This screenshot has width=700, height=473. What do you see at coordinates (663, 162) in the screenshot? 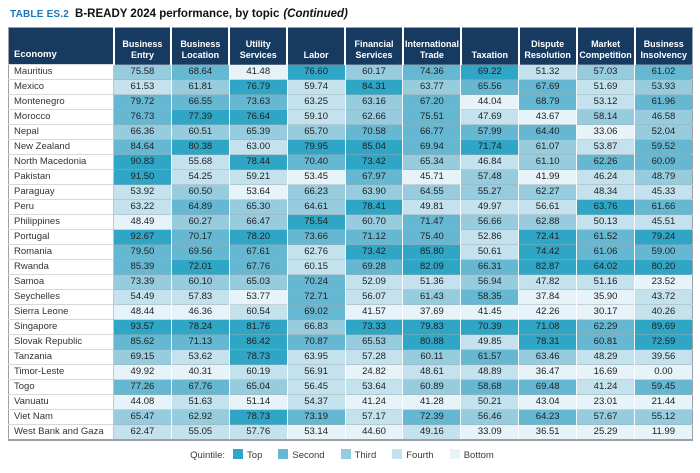
I see `score-cell-business-insolvency: 60.09` at bounding box center [663, 162].